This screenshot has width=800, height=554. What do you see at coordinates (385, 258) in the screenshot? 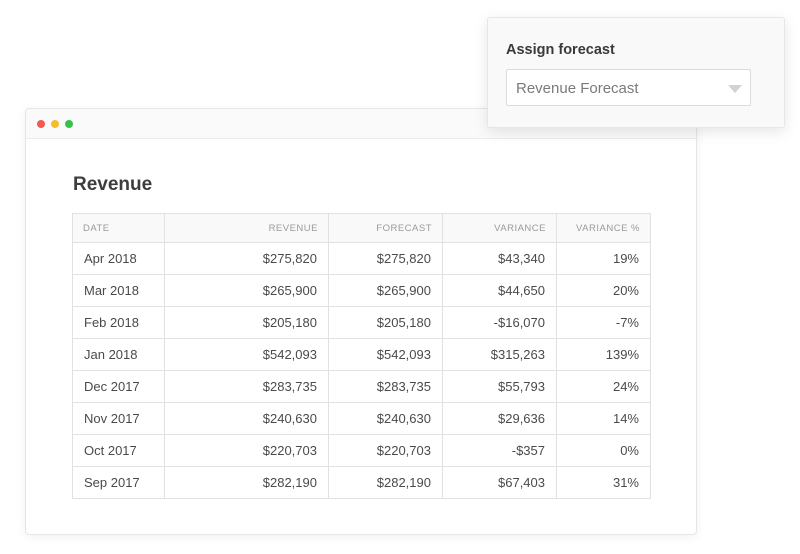
I see `cell-forecast: $275,820` at bounding box center [385, 258].